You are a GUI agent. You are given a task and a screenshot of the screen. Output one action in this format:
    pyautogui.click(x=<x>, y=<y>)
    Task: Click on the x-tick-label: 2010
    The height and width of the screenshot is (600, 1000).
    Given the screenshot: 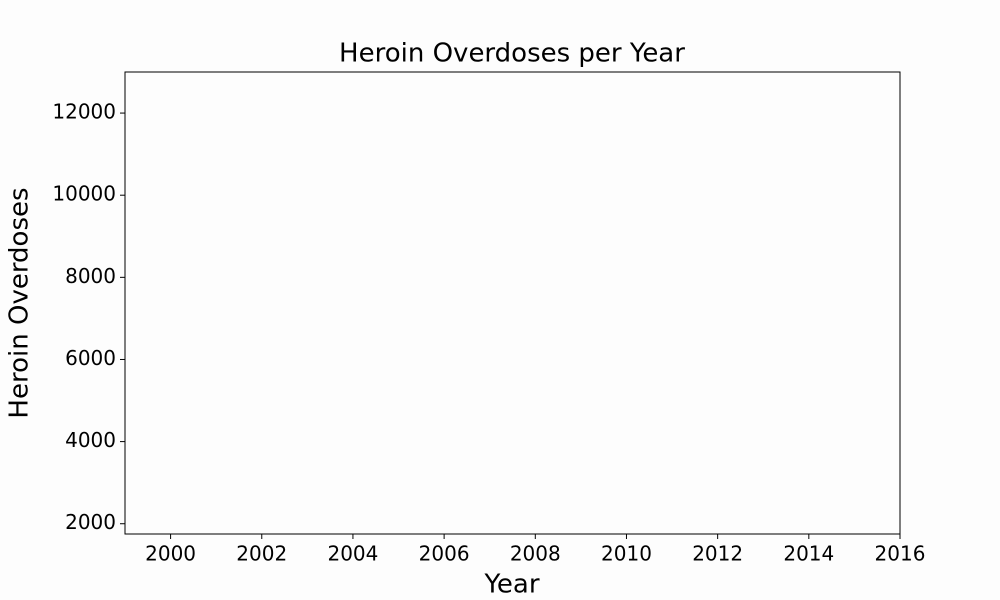 What is the action you would take?
    pyautogui.click(x=626, y=554)
    